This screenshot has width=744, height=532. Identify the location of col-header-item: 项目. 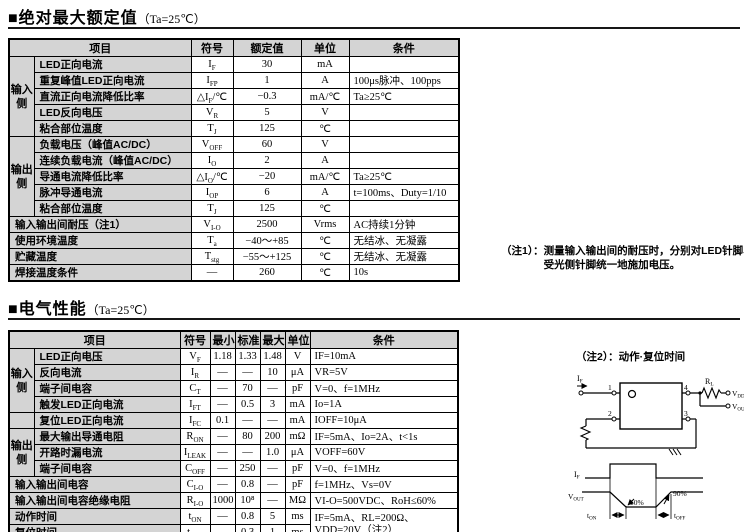
(94, 339).